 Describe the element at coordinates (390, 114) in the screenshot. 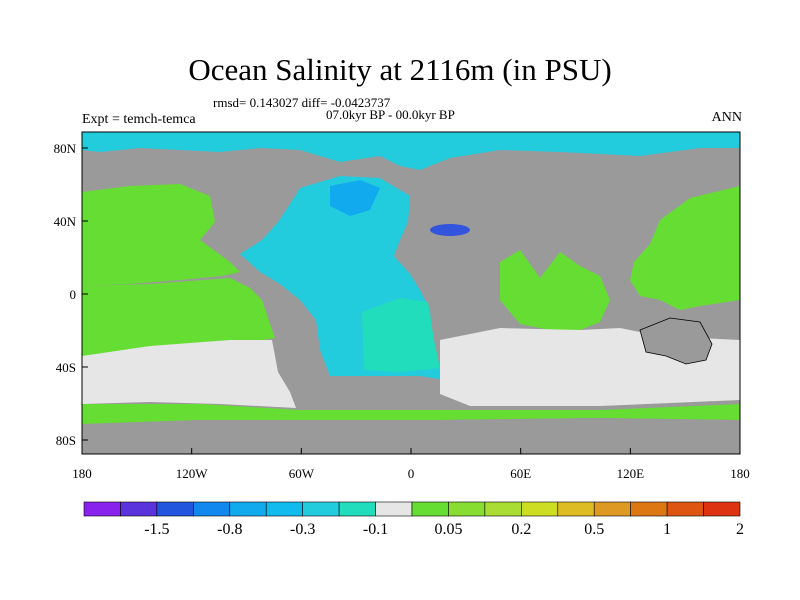

I see `period-line: 07.0kyr BP - 00.0kyr BP` at that location.